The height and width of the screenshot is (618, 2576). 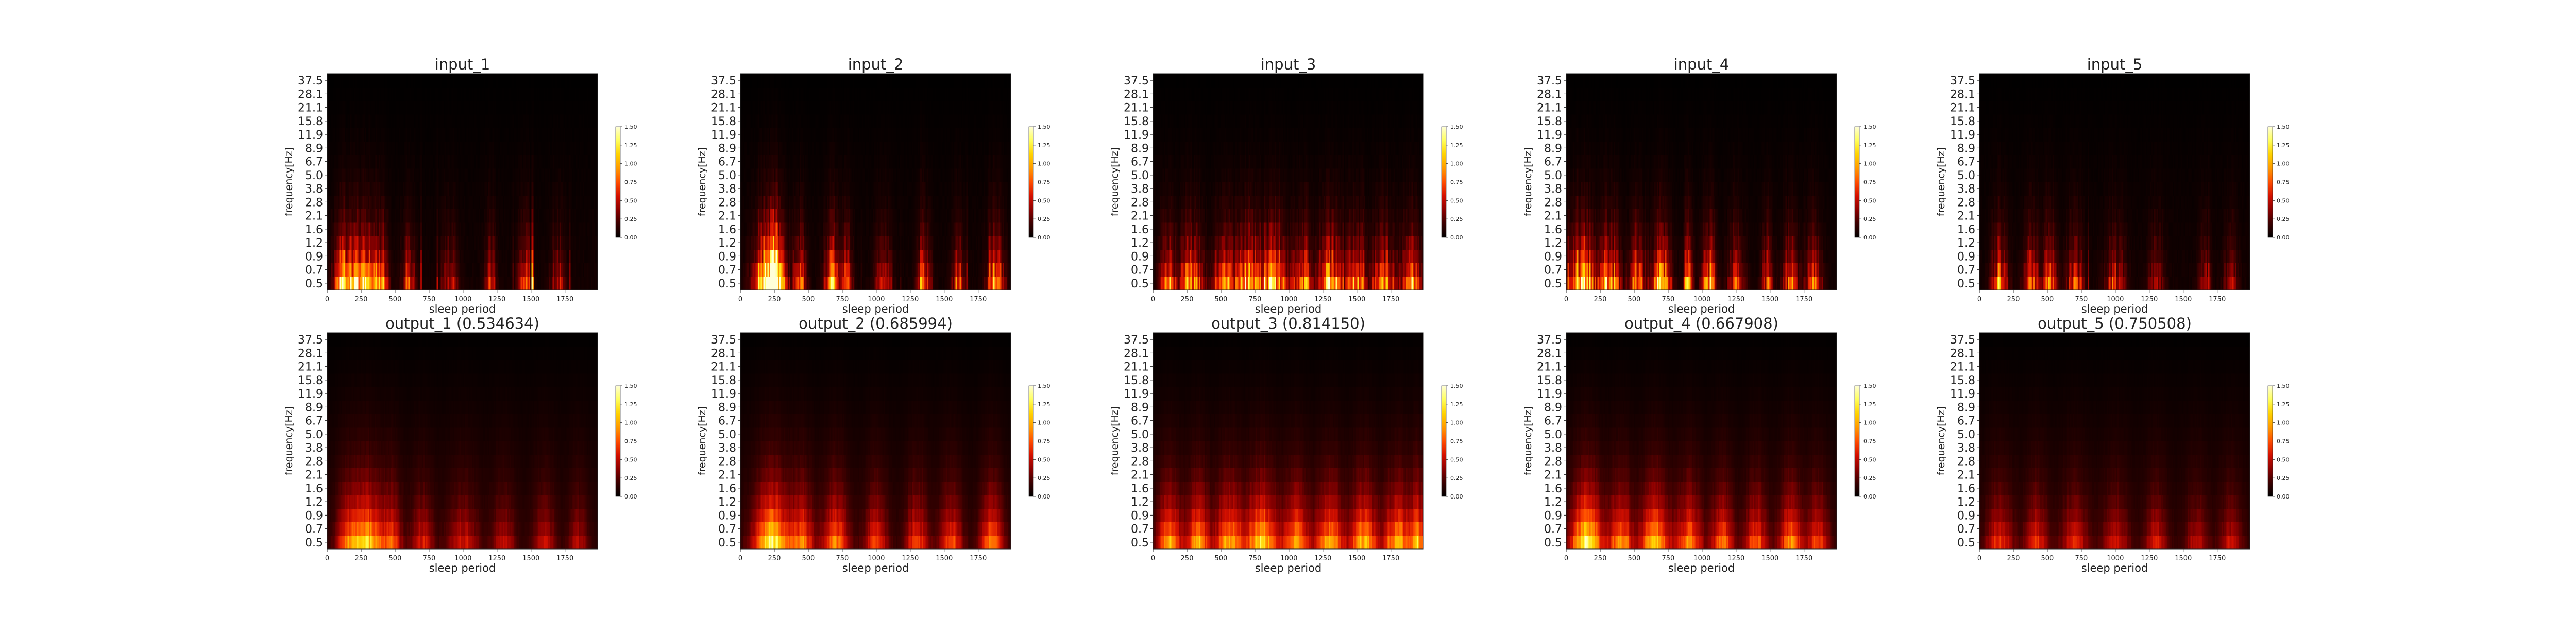 What do you see at coordinates (314, 284) in the screenshot?
I see `y-tick-label: 0.5` at bounding box center [314, 284].